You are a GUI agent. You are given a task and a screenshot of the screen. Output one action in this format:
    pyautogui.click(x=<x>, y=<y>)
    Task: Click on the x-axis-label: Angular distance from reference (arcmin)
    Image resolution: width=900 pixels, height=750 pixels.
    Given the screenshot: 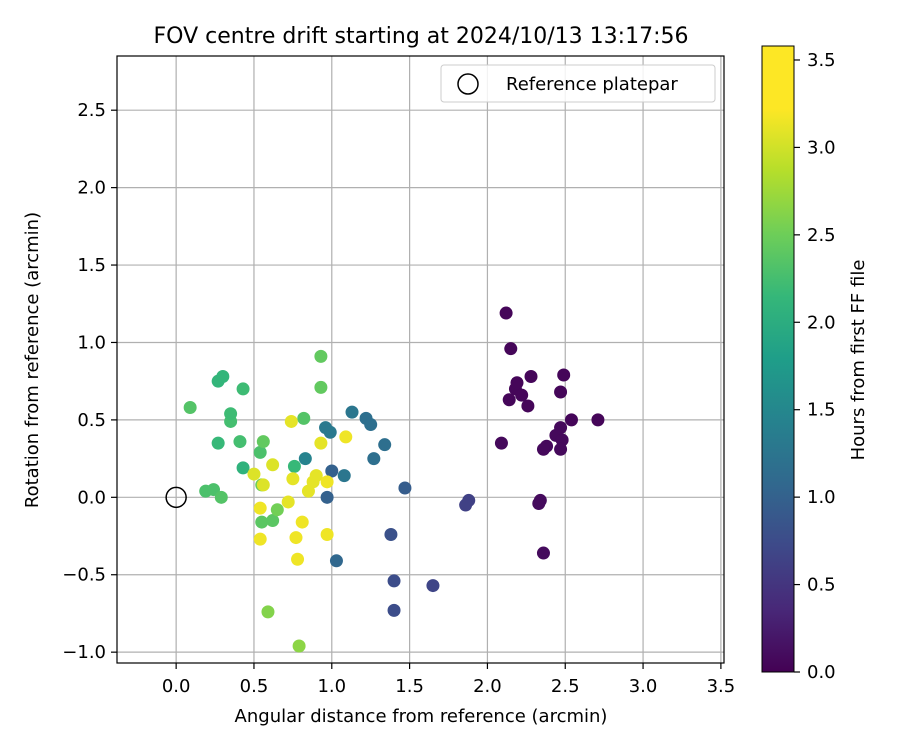 What is the action you would take?
    pyautogui.click(x=421, y=716)
    